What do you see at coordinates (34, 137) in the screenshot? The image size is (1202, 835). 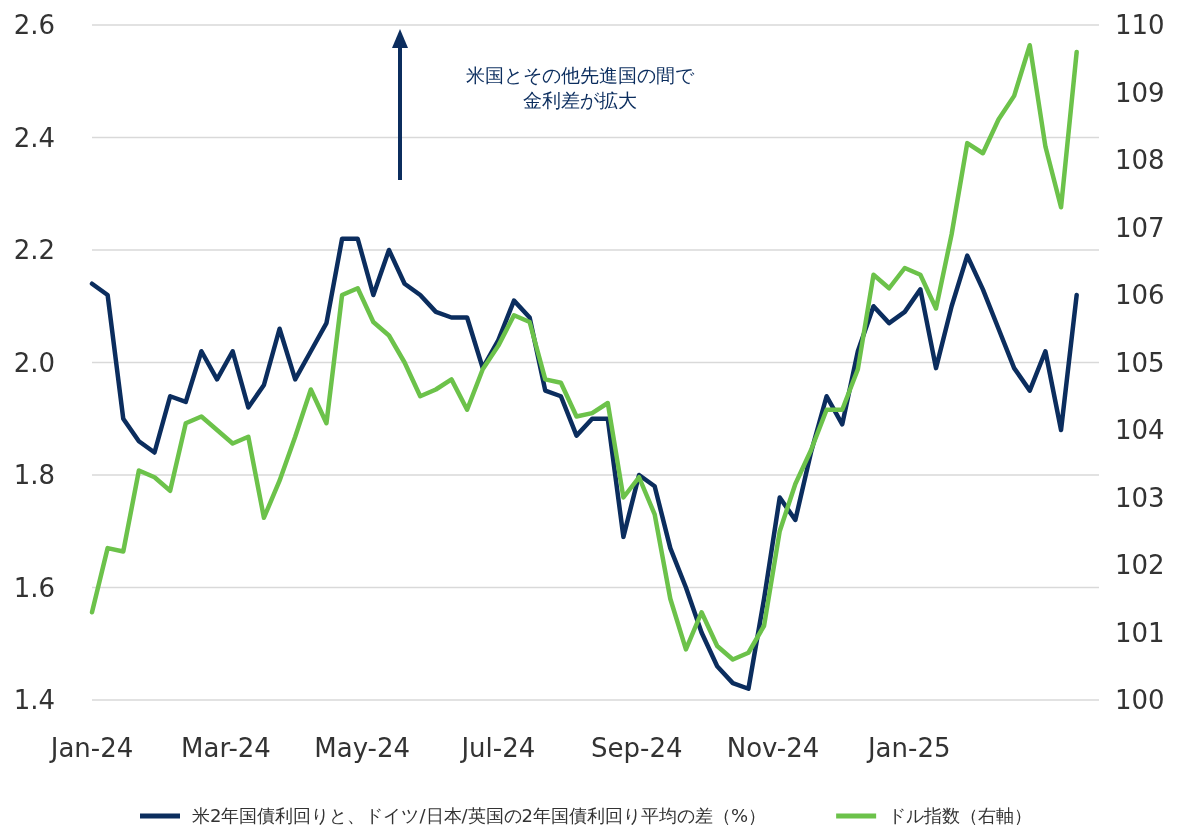 I see `y-tick-label: 2.4` at bounding box center [34, 137].